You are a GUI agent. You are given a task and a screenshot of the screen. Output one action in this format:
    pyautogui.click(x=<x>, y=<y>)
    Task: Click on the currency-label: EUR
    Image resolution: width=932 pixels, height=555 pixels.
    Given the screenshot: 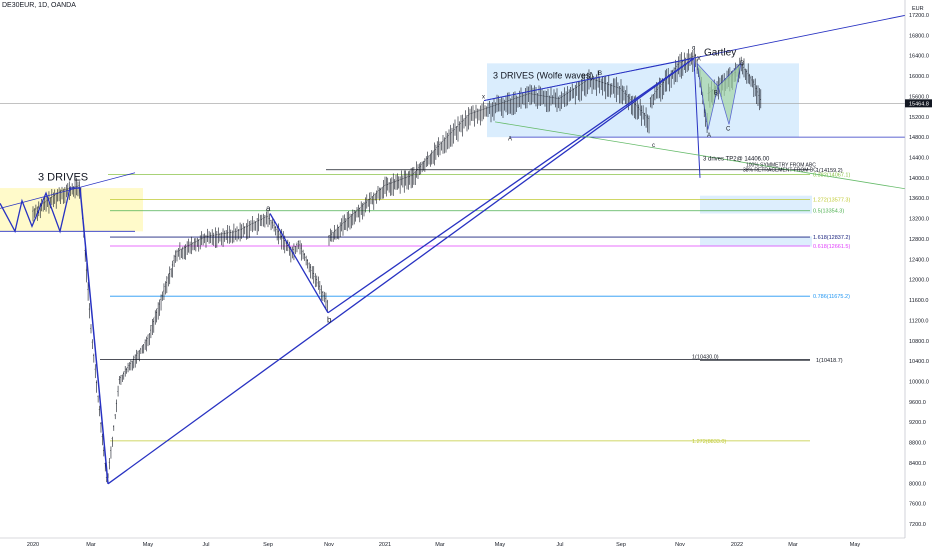 What is the action you would take?
    pyautogui.click(x=918, y=9)
    